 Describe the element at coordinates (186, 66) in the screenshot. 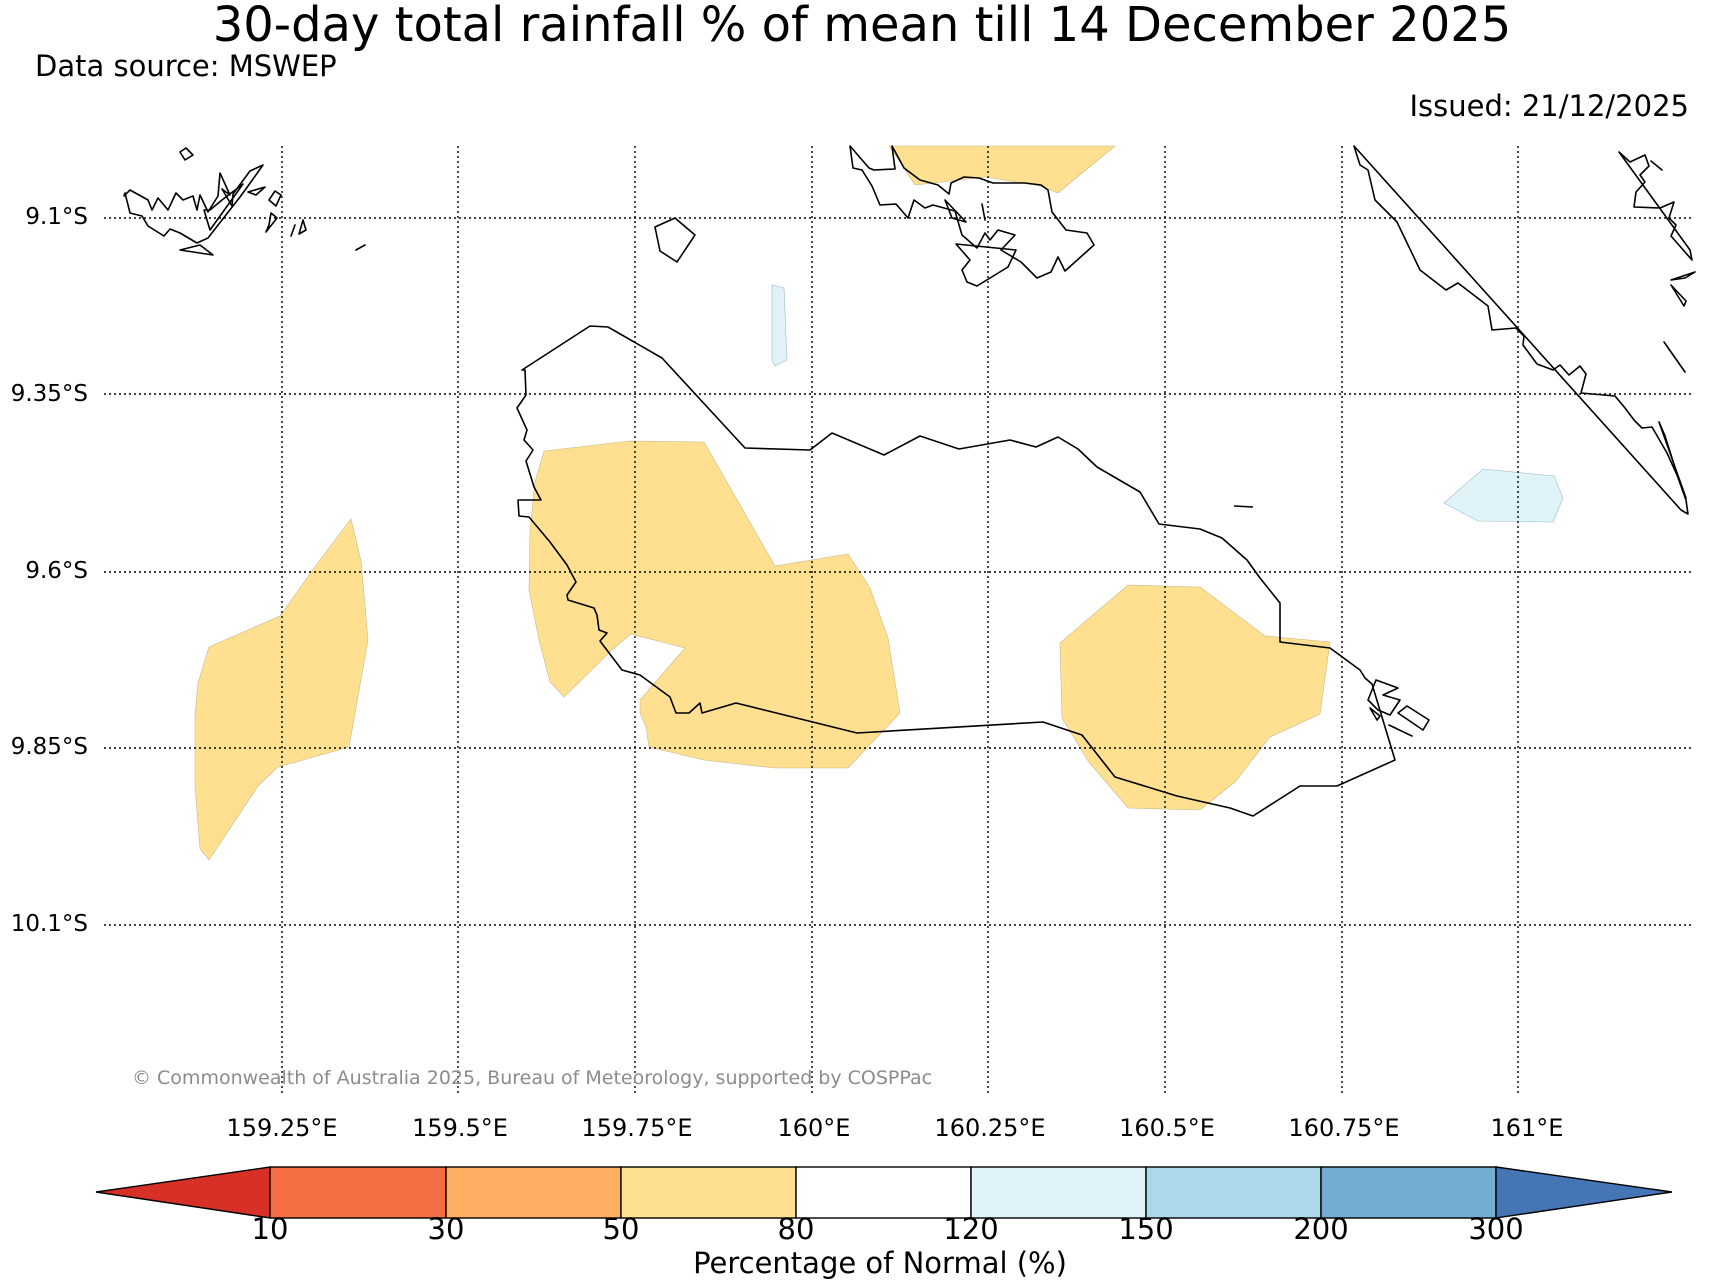

I see `data-source-label: Data source: MSWEP` at that location.